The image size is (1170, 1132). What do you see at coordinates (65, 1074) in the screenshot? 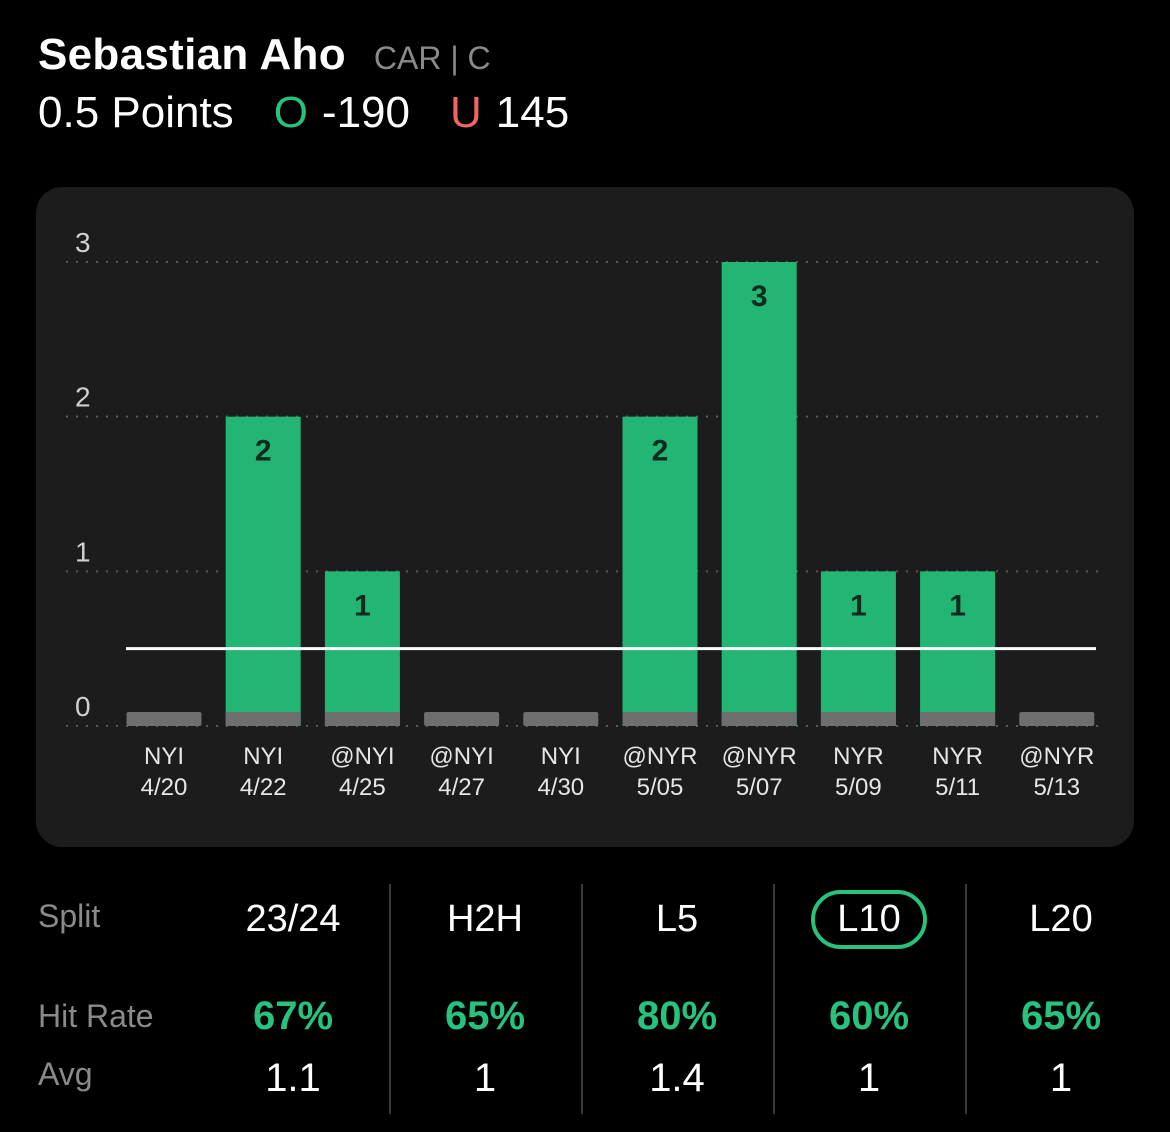
I see `avg-row-label: Avg` at bounding box center [65, 1074].